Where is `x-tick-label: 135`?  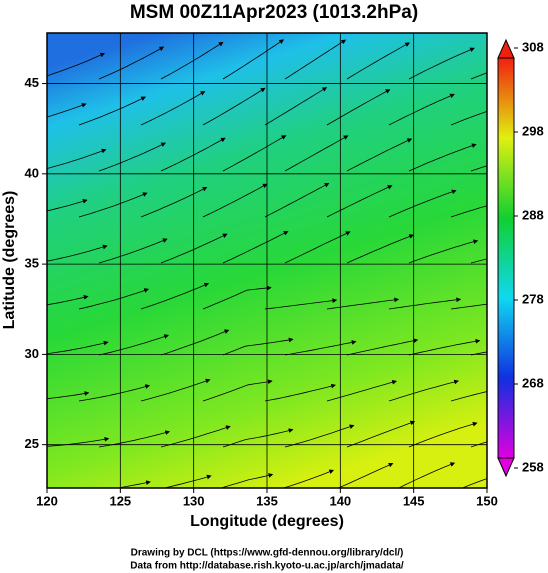 x-tick-label: 135 is located at coordinates (267, 500).